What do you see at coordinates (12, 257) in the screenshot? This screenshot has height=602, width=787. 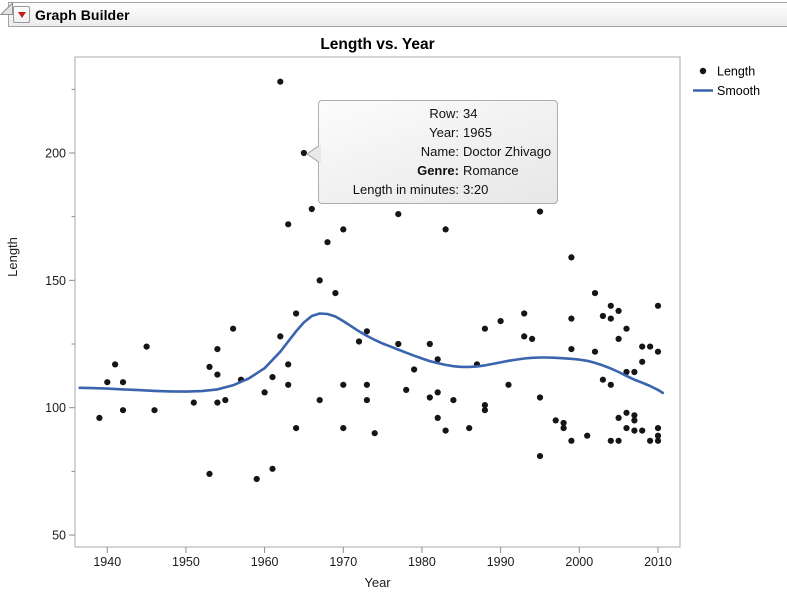 I see `y-axis-title: Length` at bounding box center [12, 257].